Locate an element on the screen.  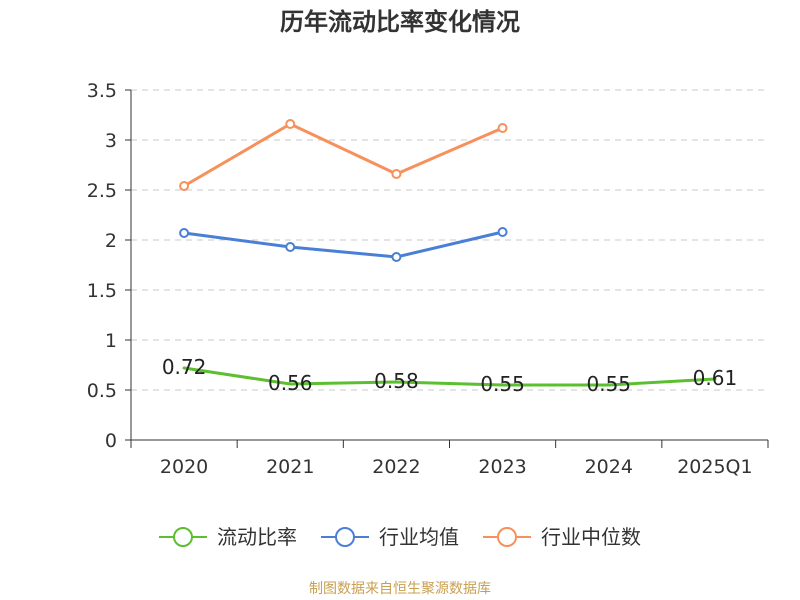
x-tick-label: 2020 is located at coordinates (184, 467).